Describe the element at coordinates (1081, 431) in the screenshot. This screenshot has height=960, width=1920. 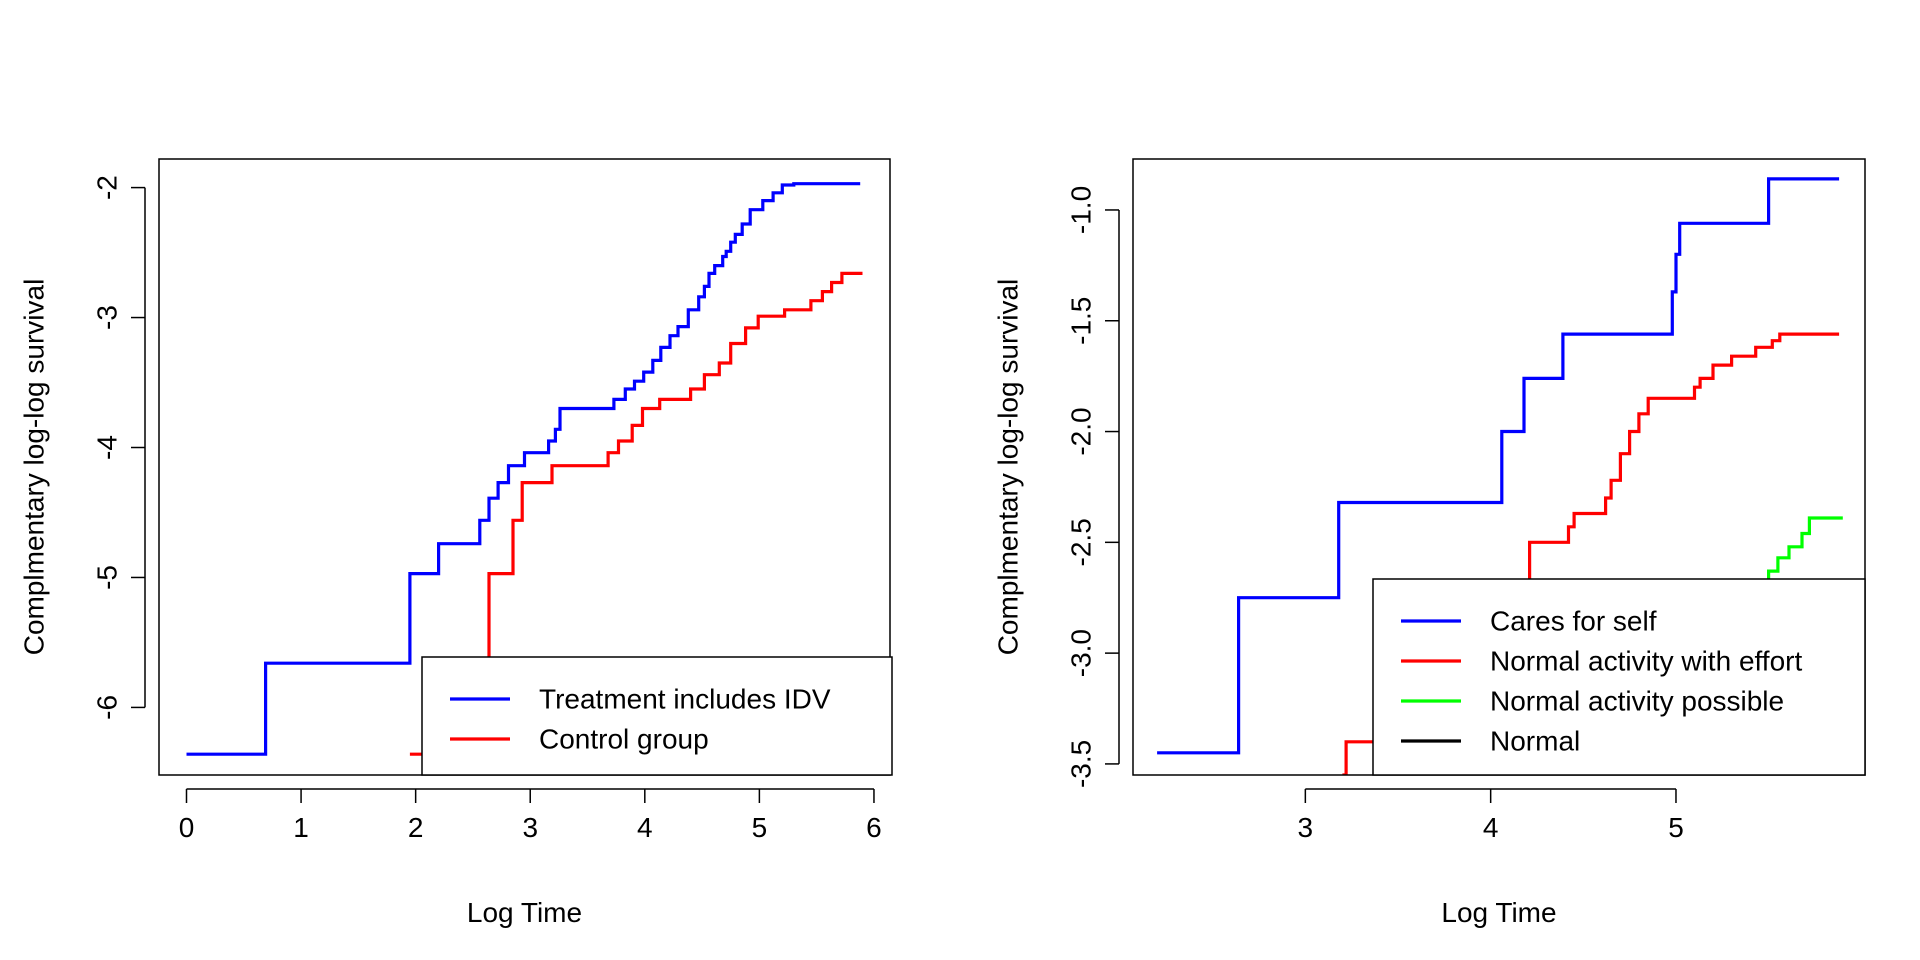
I see `y-tick-label: -2.0` at that location.